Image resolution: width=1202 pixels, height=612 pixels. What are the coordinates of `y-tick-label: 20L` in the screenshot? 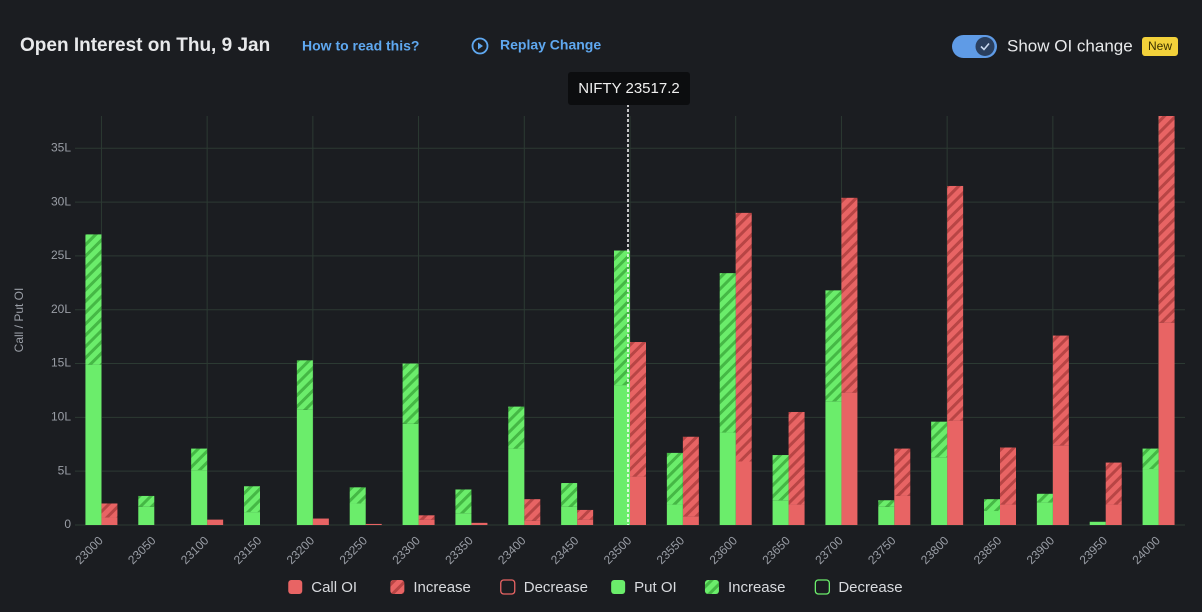 It's located at (61, 309).